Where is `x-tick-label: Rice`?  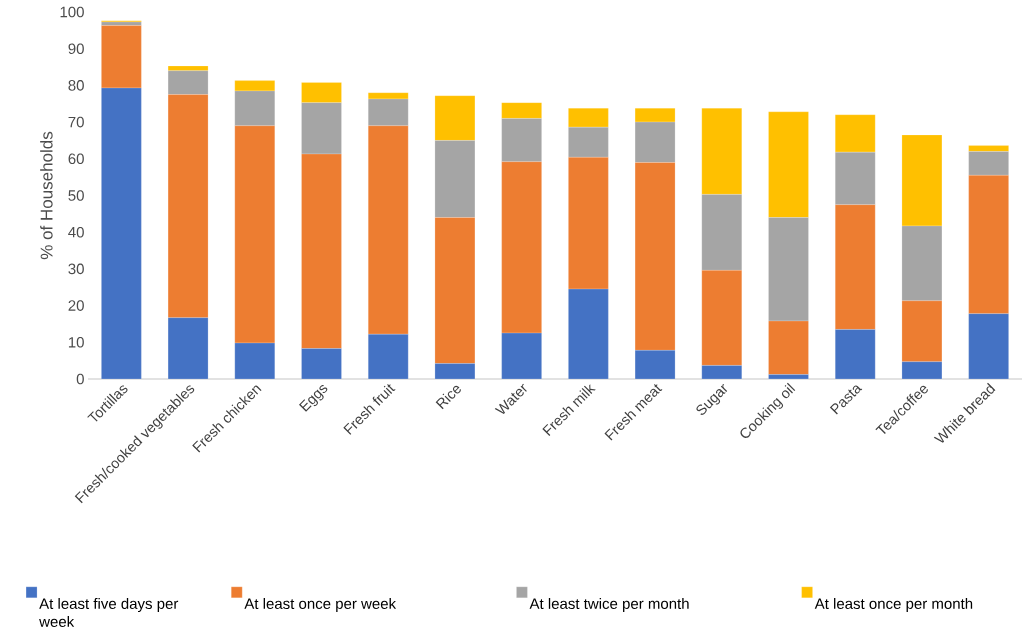 x-tick-label: Rice is located at coordinates (448, 397).